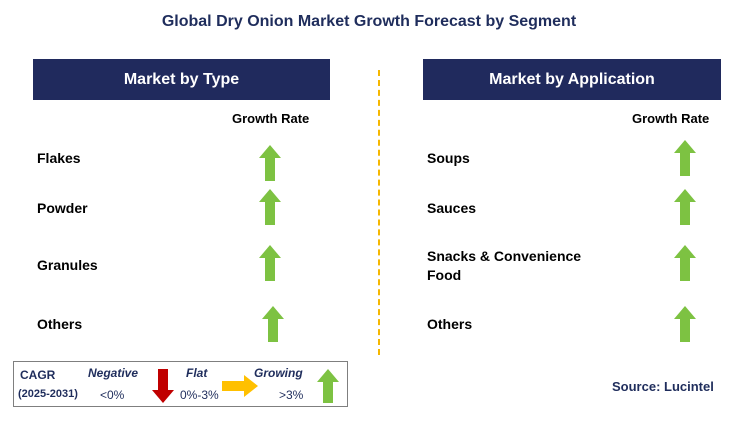 The width and height of the screenshot is (738, 425). What do you see at coordinates (199, 395) in the screenshot?
I see `legend-flat-range: 0%-3%` at bounding box center [199, 395].